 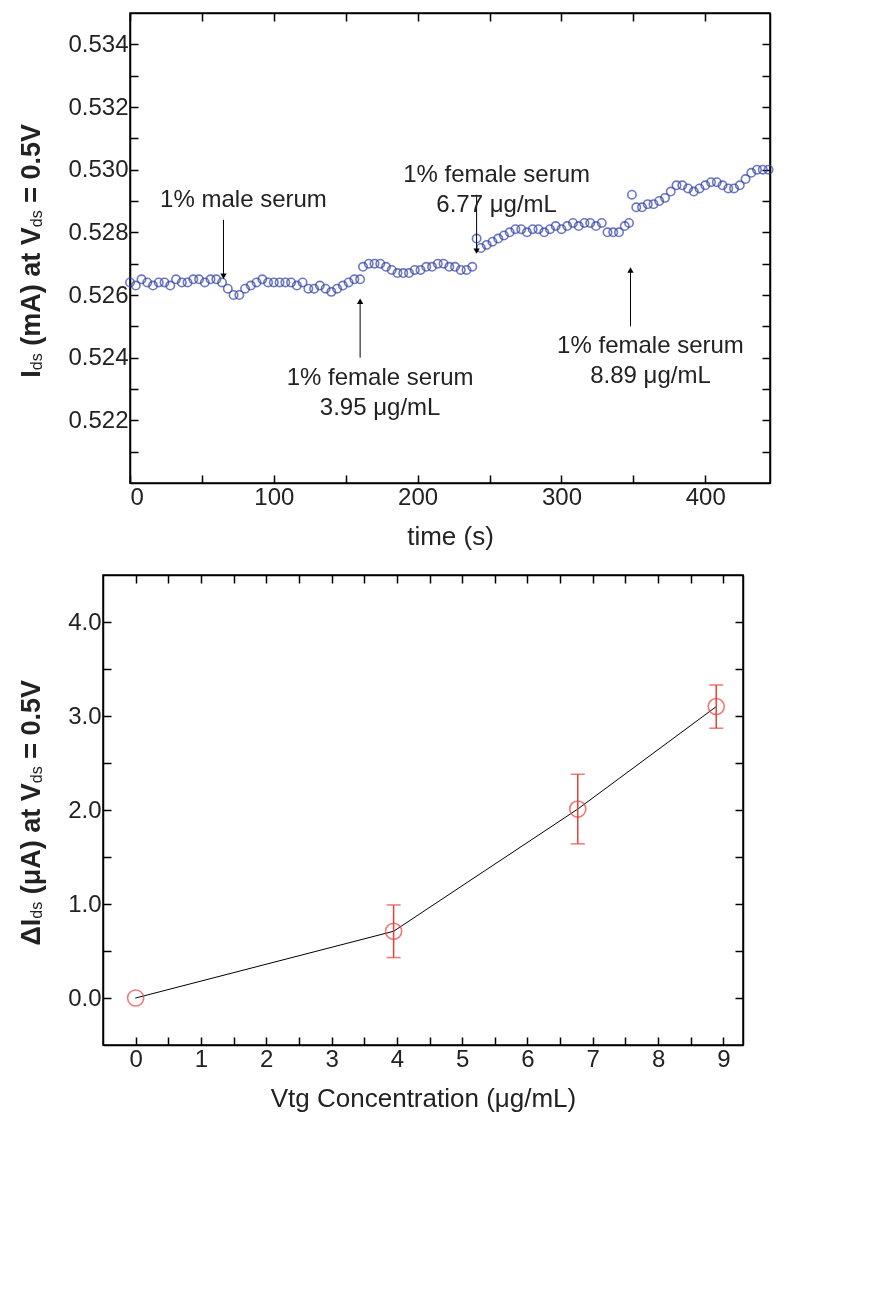 What do you see at coordinates (98, 106) in the screenshot?
I see `y-tick-label: 0.532` at bounding box center [98, 106].